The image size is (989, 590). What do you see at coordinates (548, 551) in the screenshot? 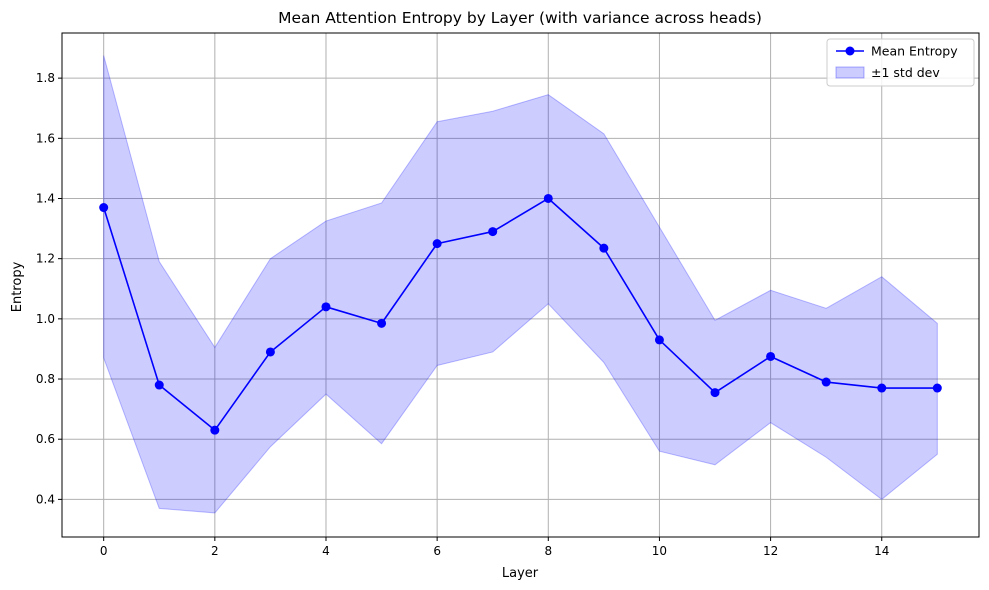
I see `x-tick-label-4: 8` at bounding box center [548, 551].